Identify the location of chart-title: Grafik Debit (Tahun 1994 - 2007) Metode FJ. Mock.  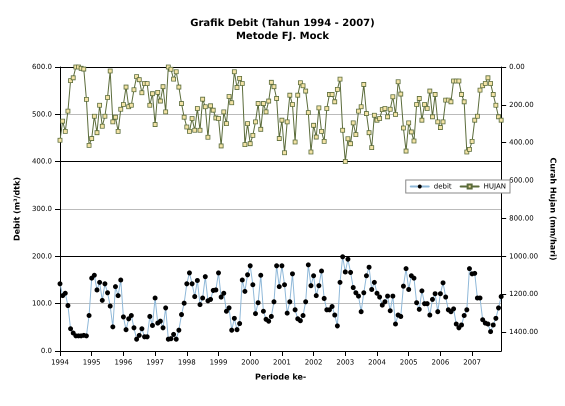
(282, 30).